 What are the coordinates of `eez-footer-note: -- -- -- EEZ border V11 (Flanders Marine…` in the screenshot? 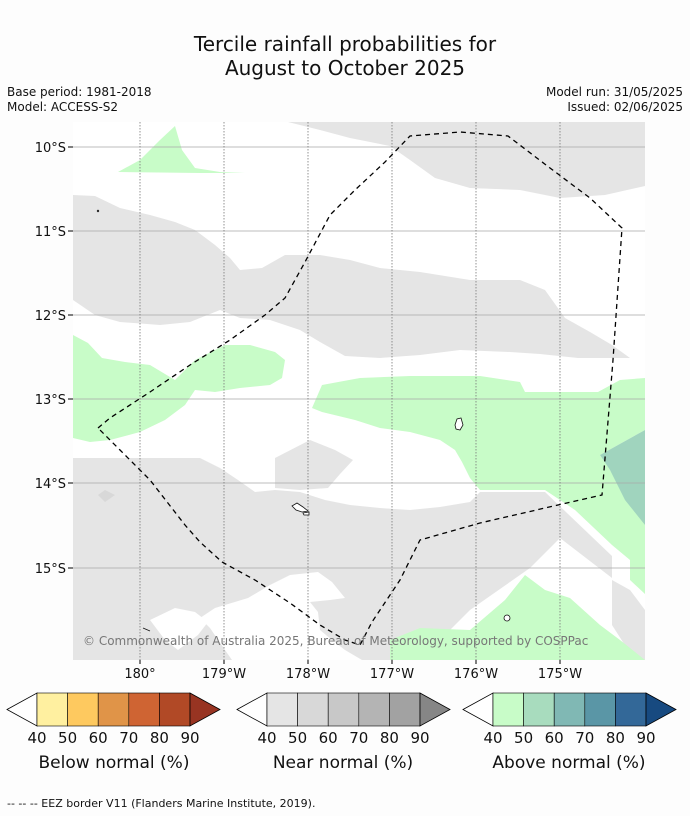 It's located at (161, 803).